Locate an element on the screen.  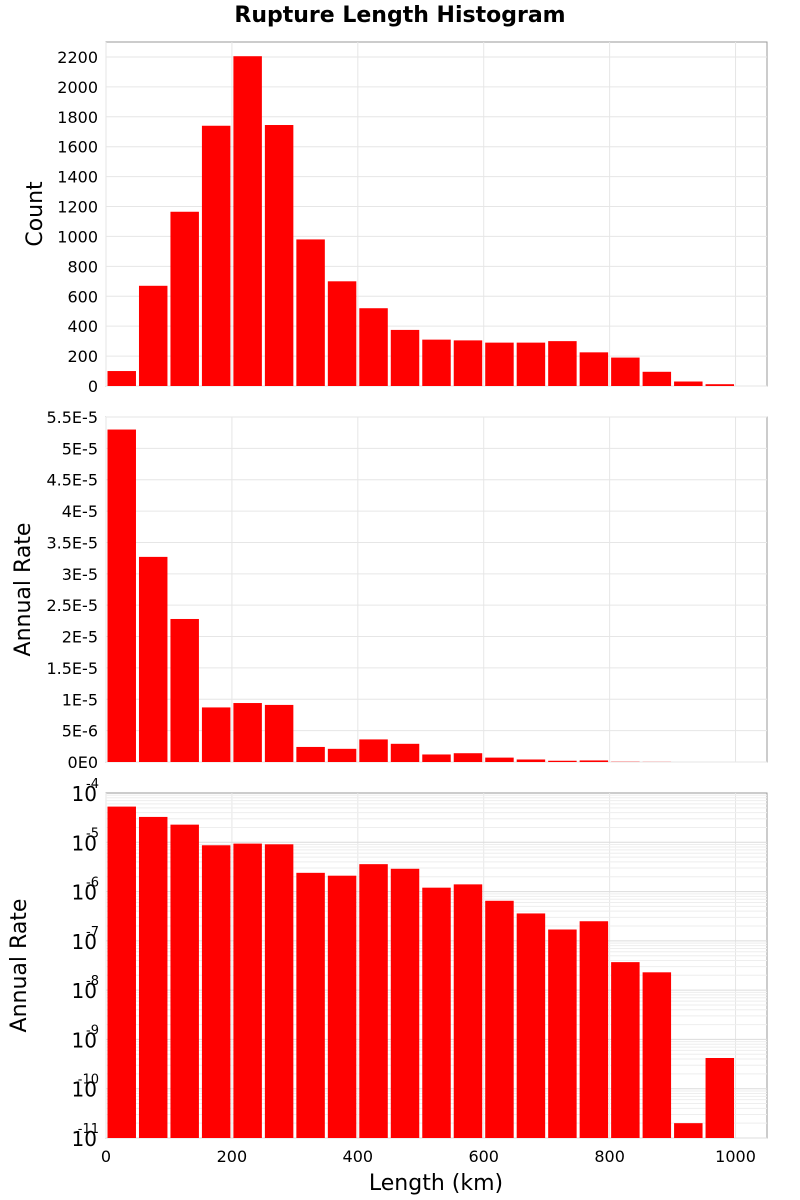
y-tick-label: 1000 is located at coordinates (77, 236).